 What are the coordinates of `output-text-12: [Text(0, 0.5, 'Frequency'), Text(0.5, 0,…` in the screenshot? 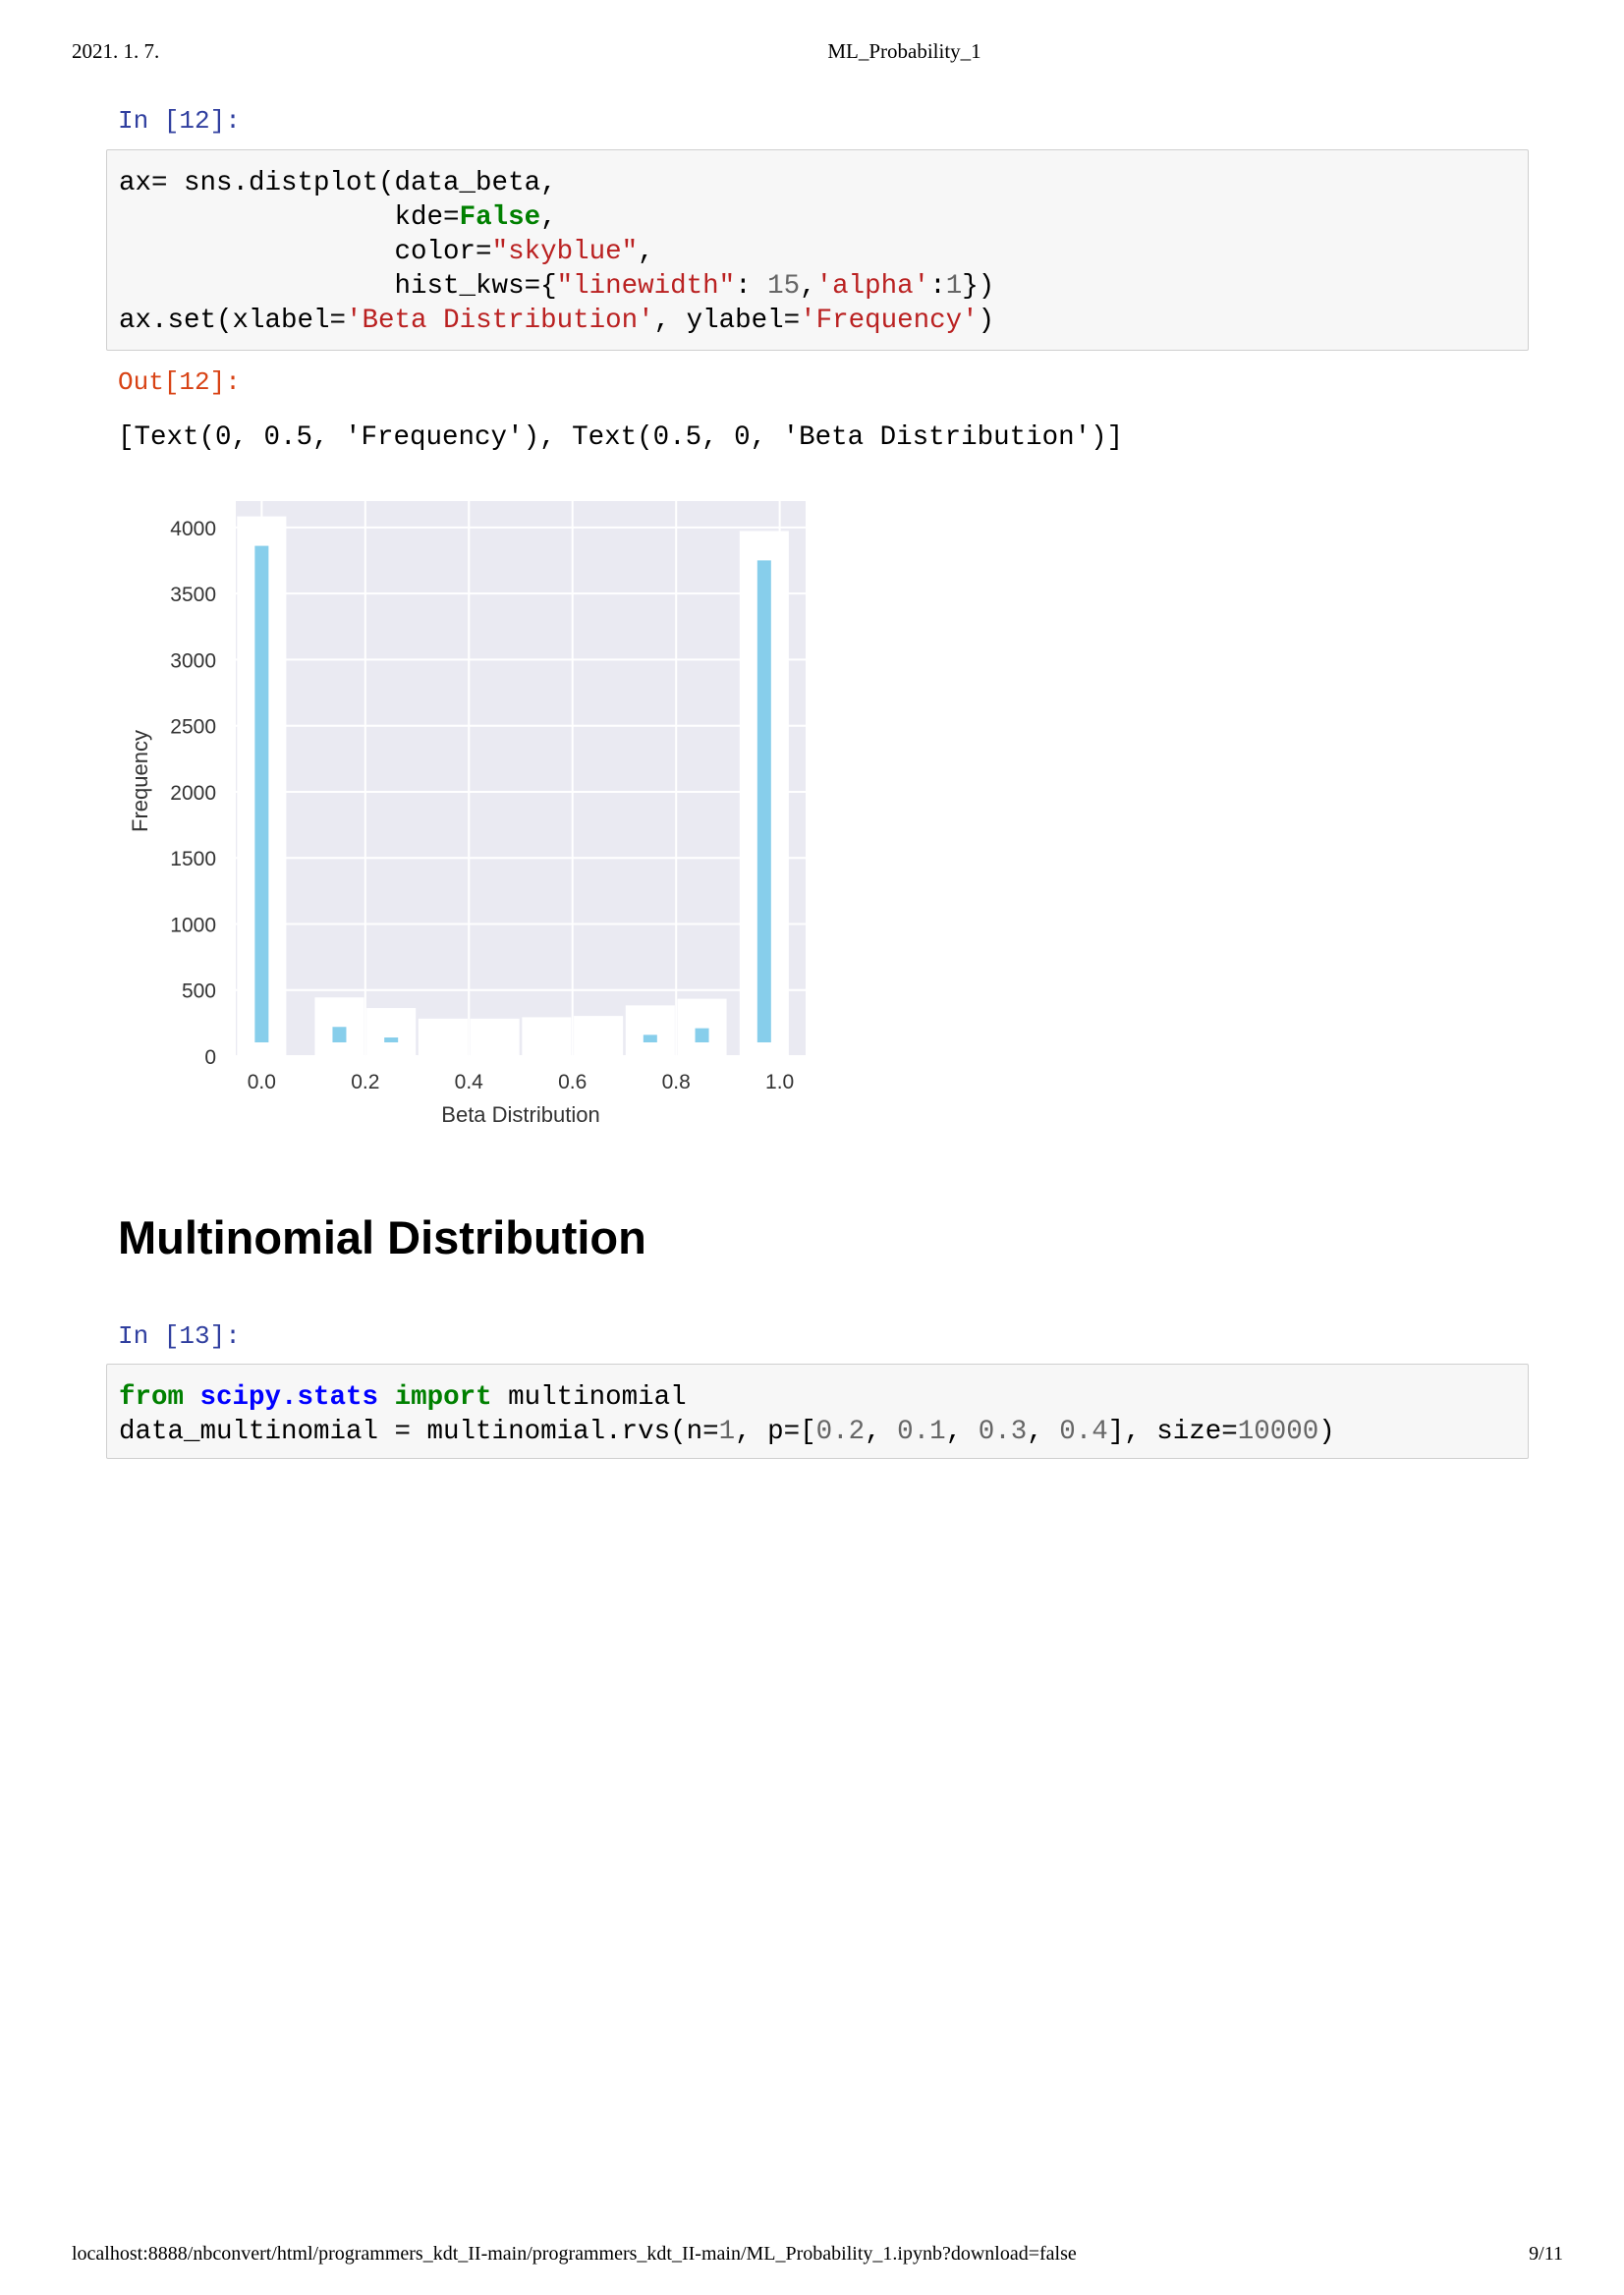 It's located at (621, 438).